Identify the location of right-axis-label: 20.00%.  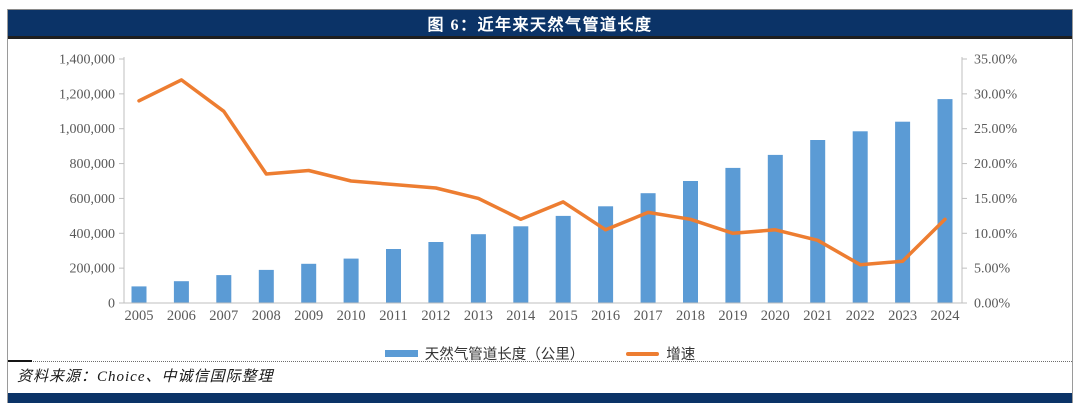
(996, 164).